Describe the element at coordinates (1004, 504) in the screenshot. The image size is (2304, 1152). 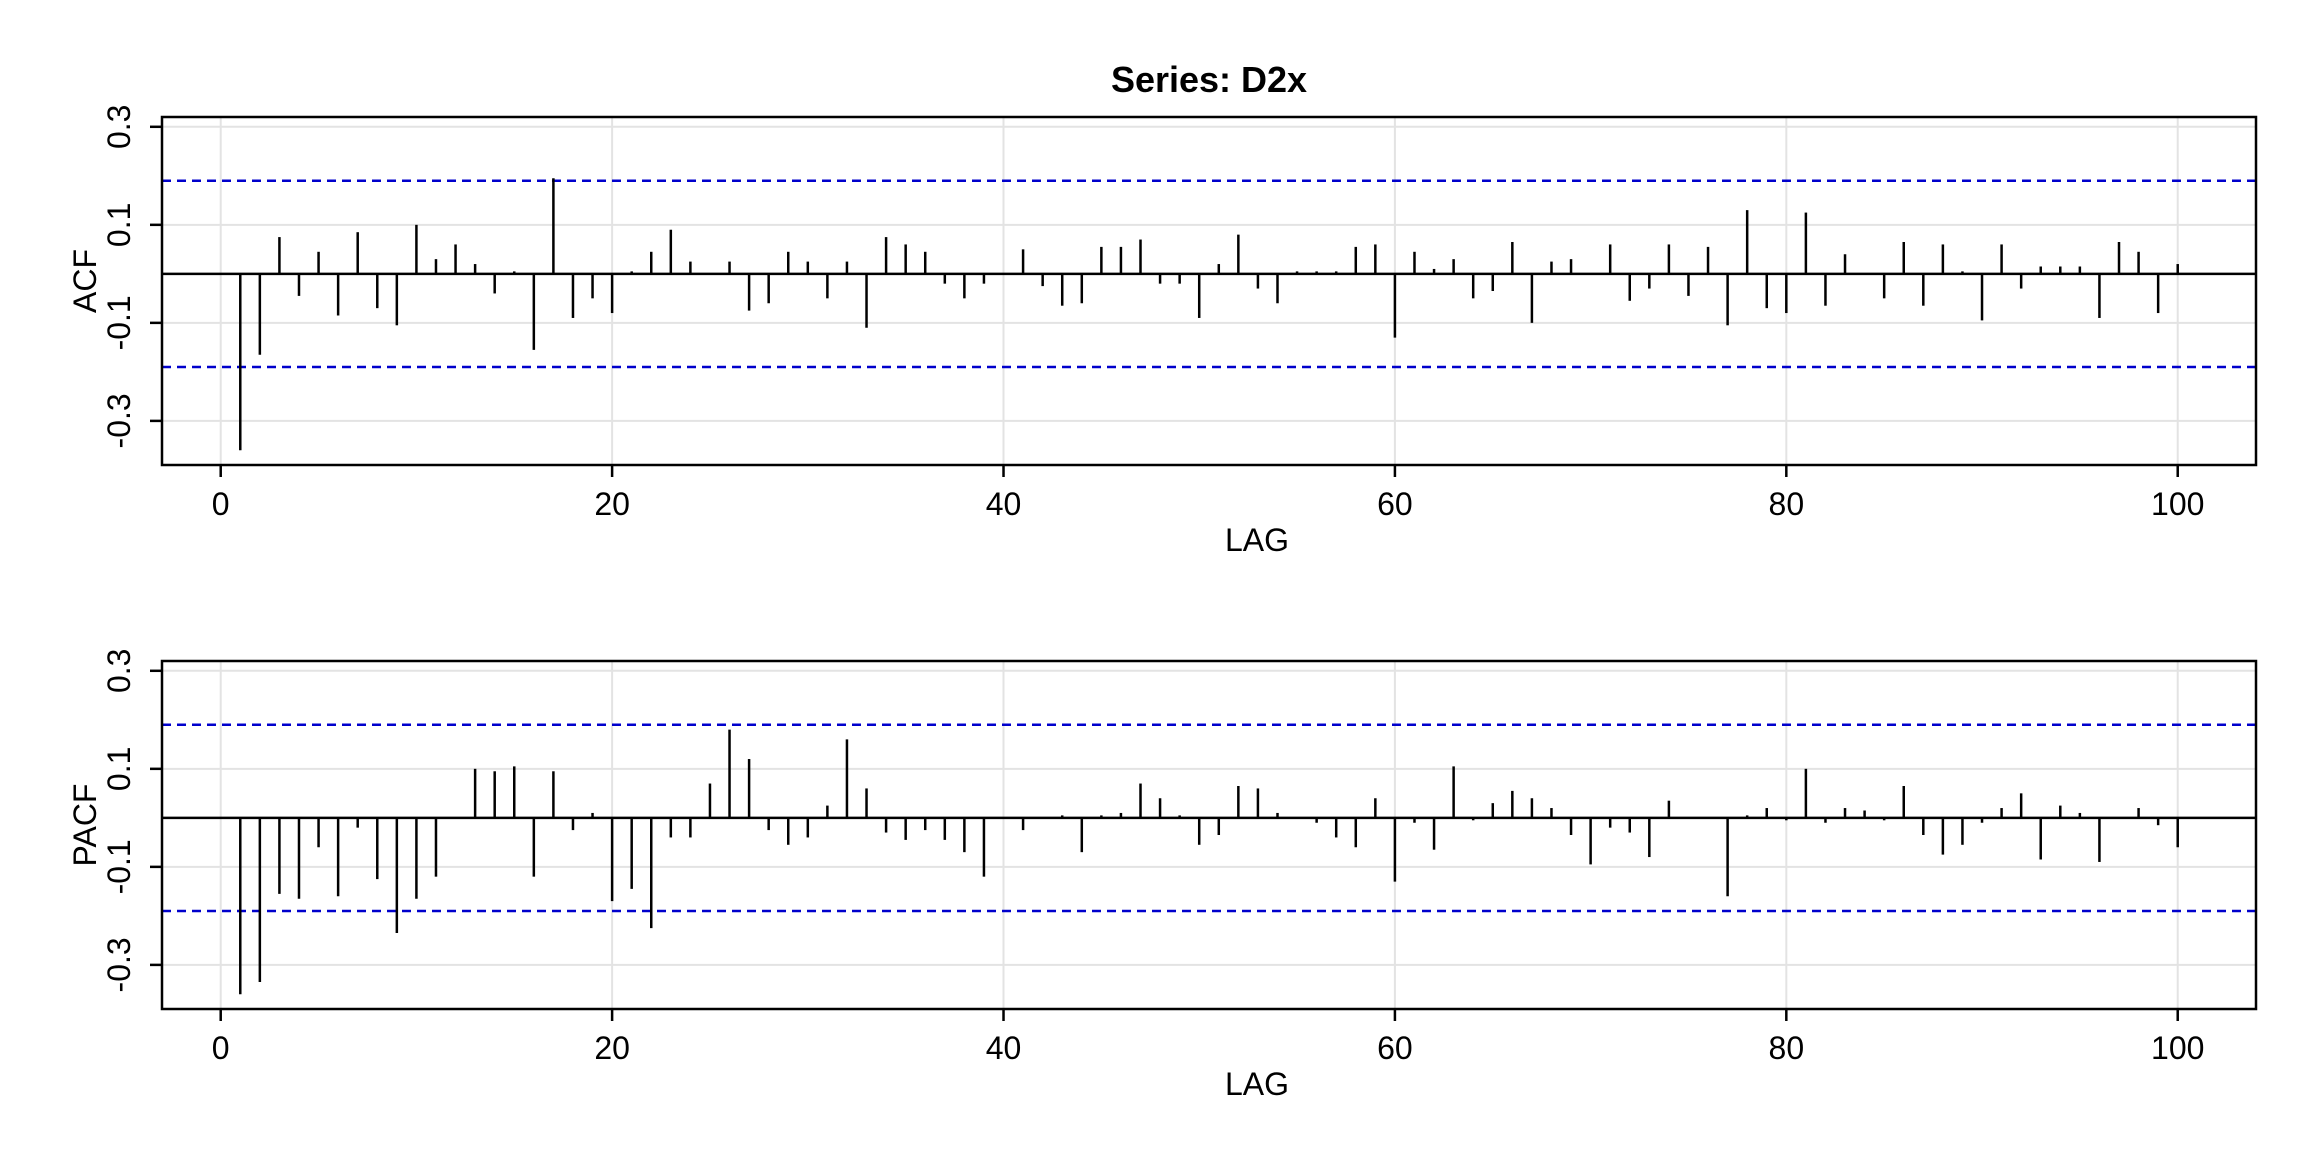
I see `acf-xtick-label: 40` at that location.